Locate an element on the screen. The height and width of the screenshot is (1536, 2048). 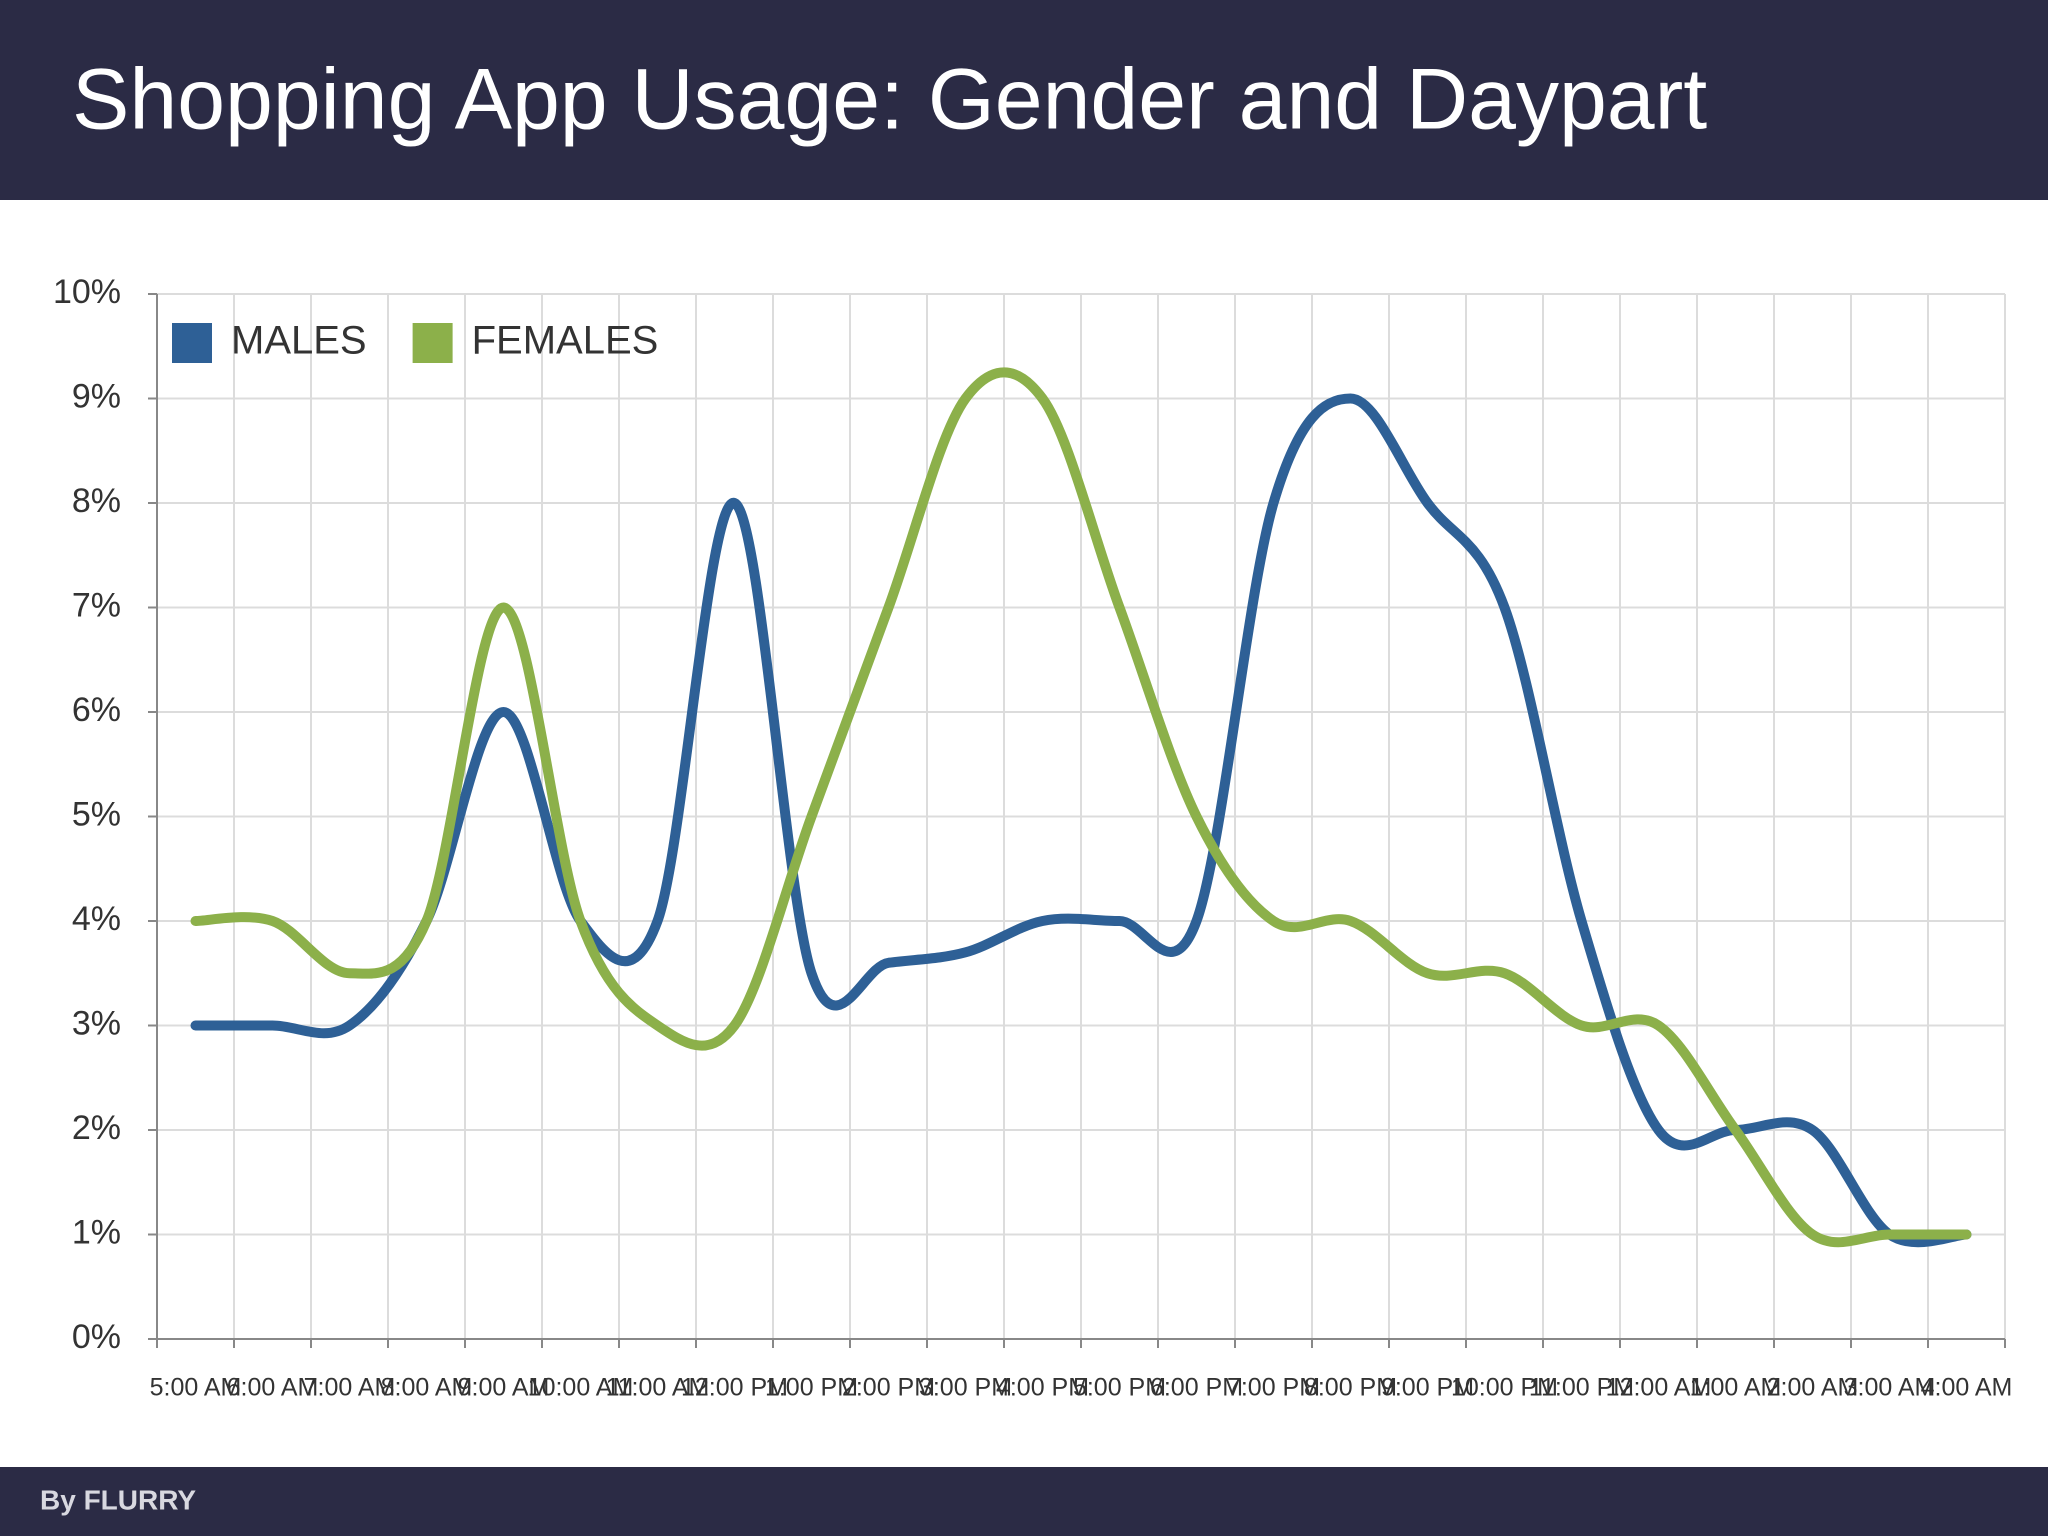
x-tick-label: 9:00 AM is located at coordinates (504, 1388).